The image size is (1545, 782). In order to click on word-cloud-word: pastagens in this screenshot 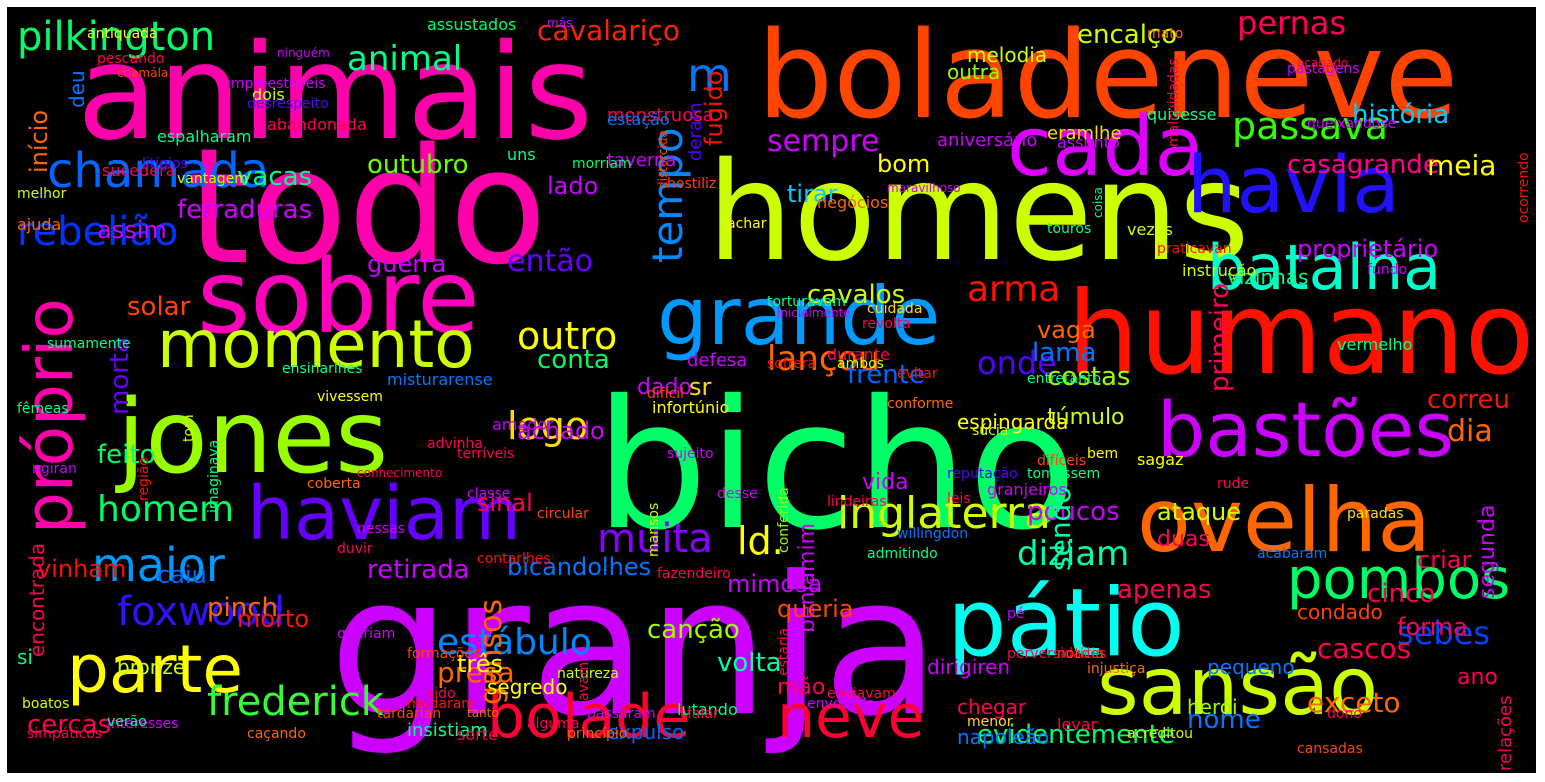, I will do `click(1323, 69)`.